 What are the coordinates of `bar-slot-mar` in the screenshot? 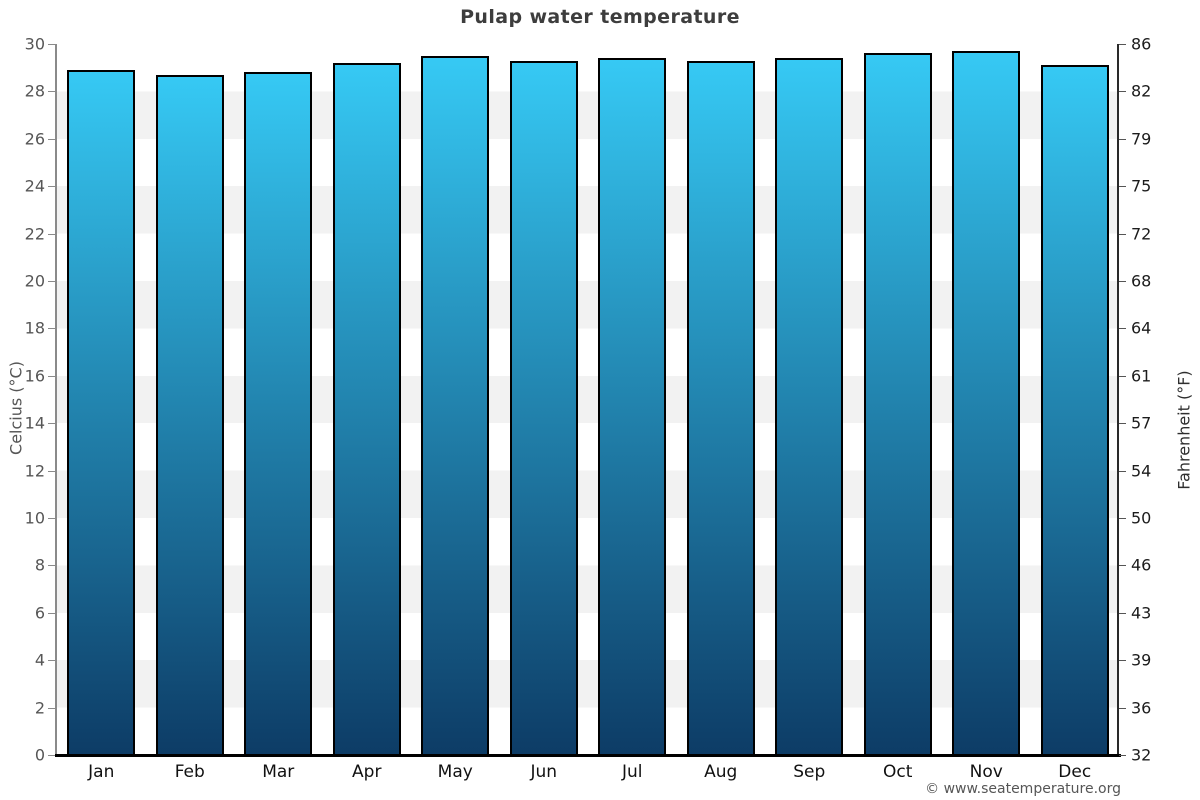 It's located at (278, 399).